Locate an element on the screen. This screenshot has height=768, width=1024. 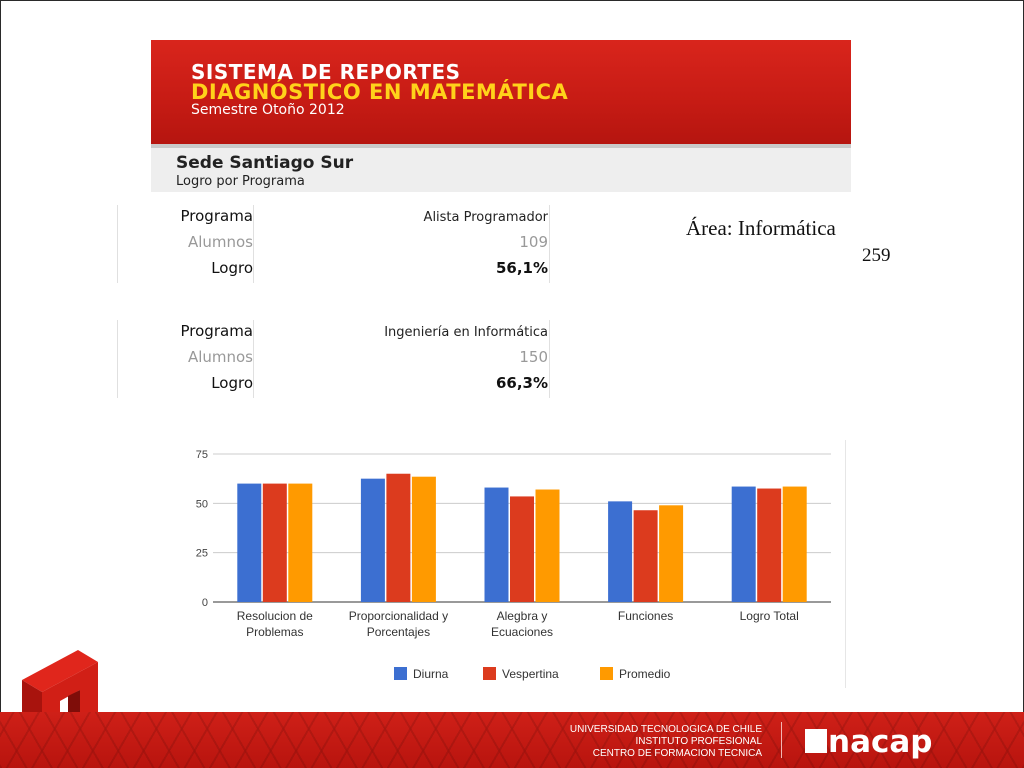
inacap-logo: nacap is located at coordinates (868, 742).